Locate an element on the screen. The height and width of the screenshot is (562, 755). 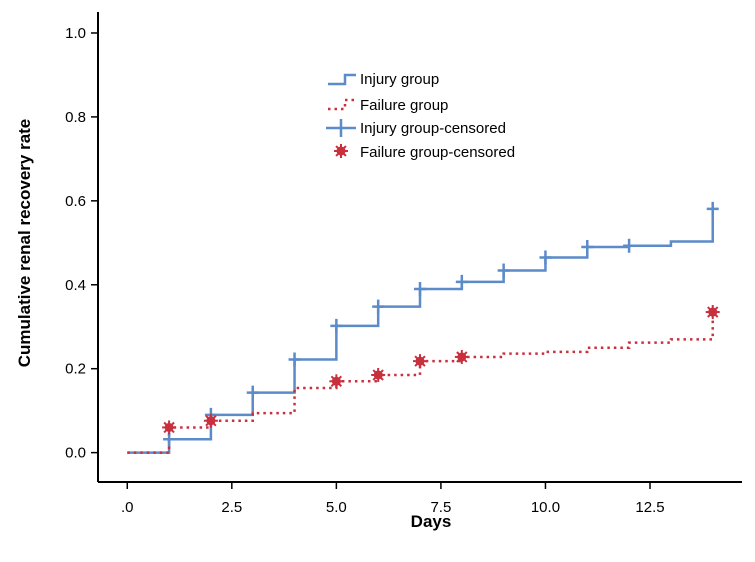
legend-swatch-injury-plus-icon is located at coordinates (341, 128).